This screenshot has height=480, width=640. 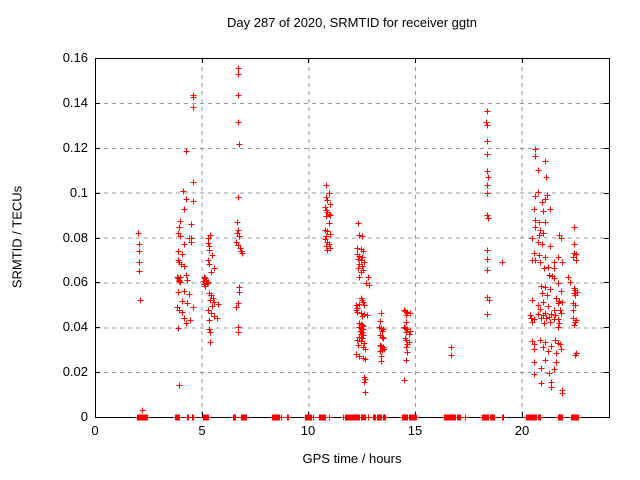 I want to click on y-tick-label: 0.16, so click(x=75, y=57).